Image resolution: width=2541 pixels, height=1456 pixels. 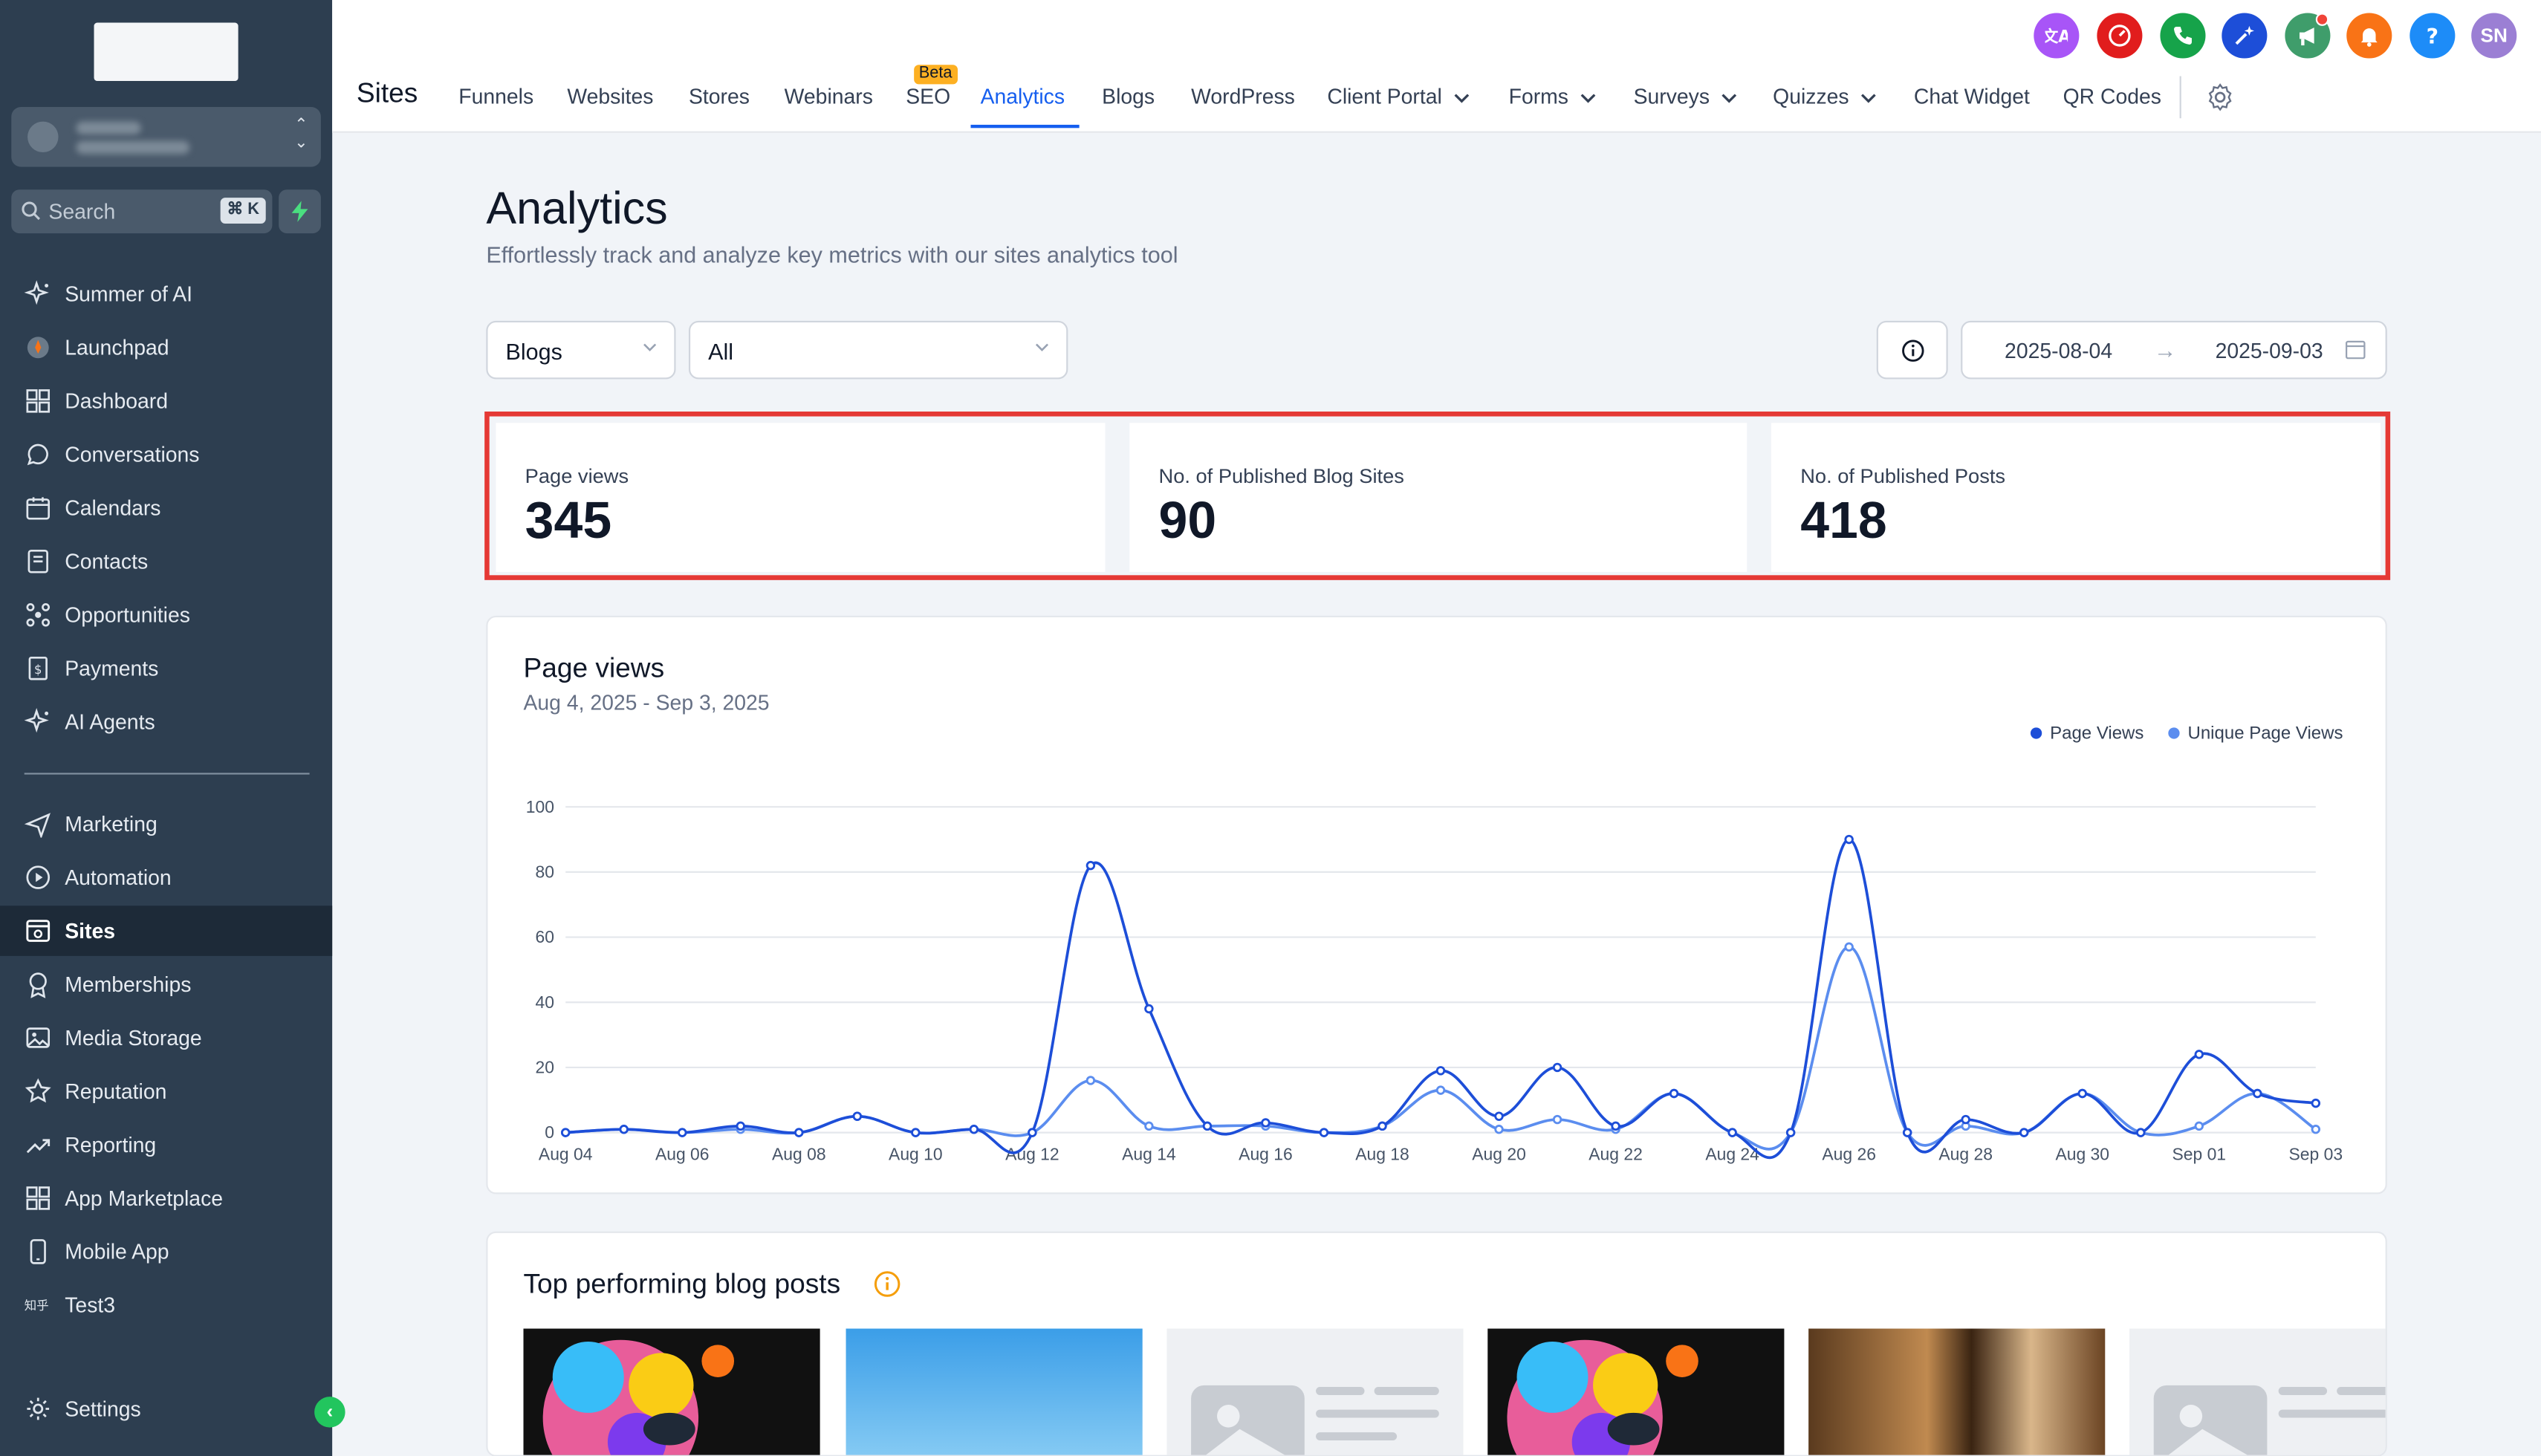 What do you see at coordinates (1553, 96) in the screenshot?
I see `tab-forms: Forms` at bounding box center [1553, 96].